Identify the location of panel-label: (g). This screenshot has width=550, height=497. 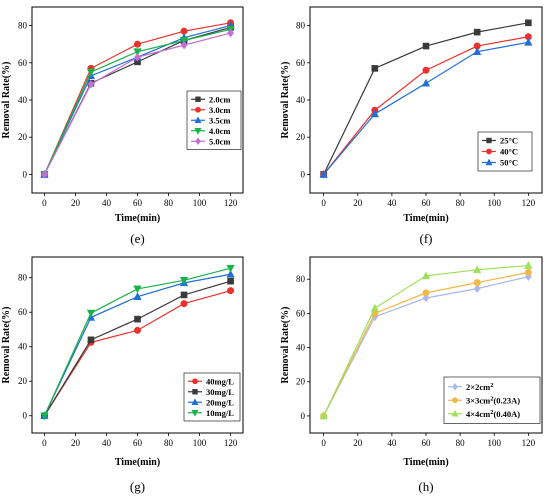
(137, 486).